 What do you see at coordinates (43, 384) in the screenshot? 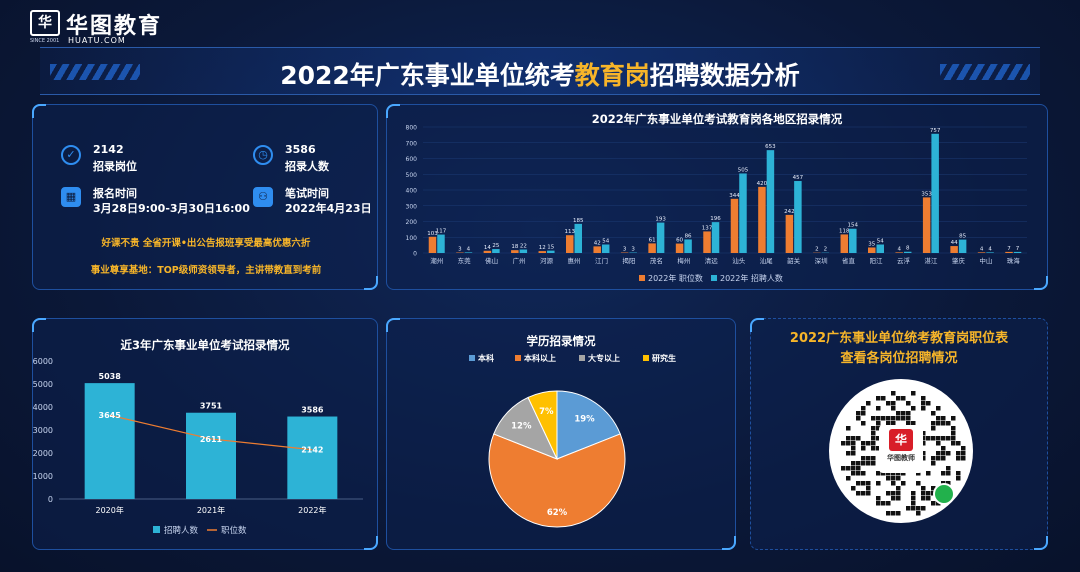
I see `y-tick-label: 5000` at bounding box center [43, 384].